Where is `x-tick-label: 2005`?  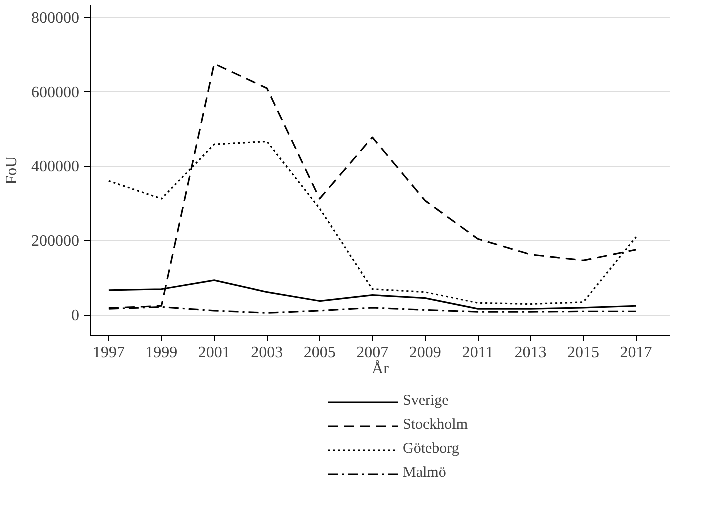 x-tick-label: 2005 is located at coordinates (320, 353).